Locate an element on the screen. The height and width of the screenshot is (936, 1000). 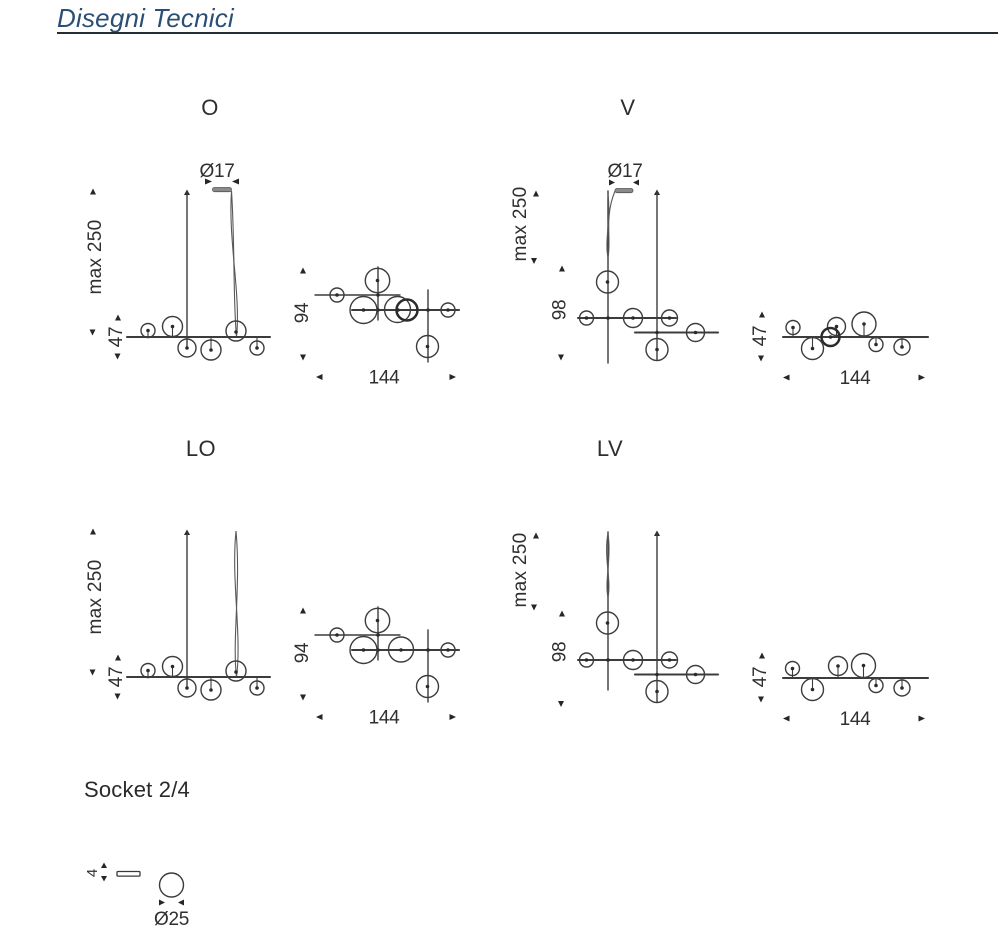
socket-section-label: Socket 2/4 is located at coordinates (137, 789).